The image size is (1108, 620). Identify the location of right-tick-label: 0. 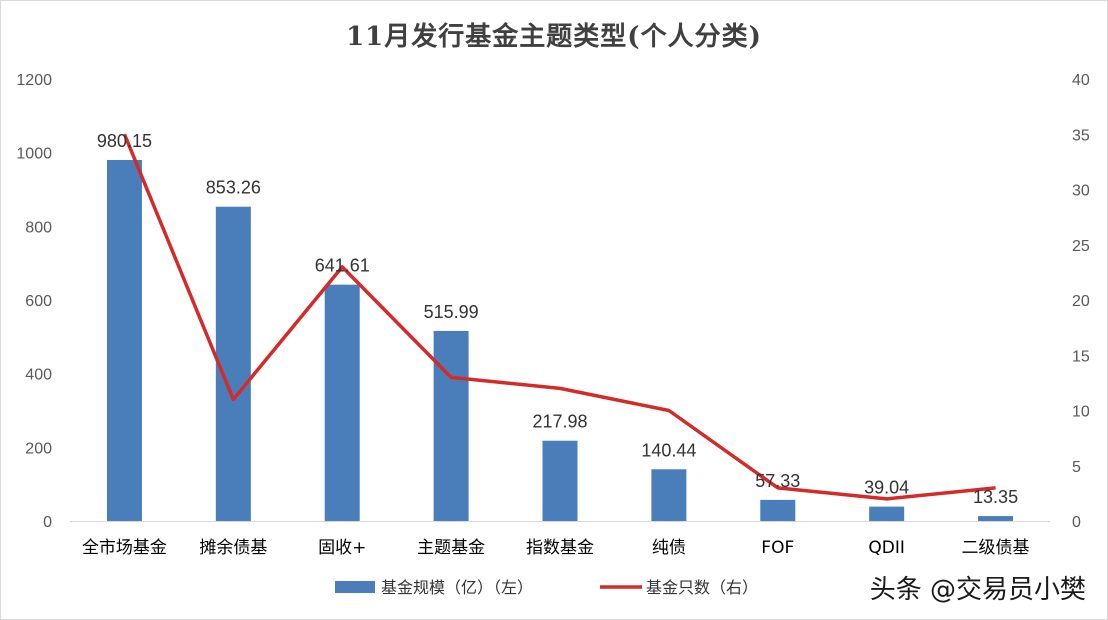
(1076, 522).